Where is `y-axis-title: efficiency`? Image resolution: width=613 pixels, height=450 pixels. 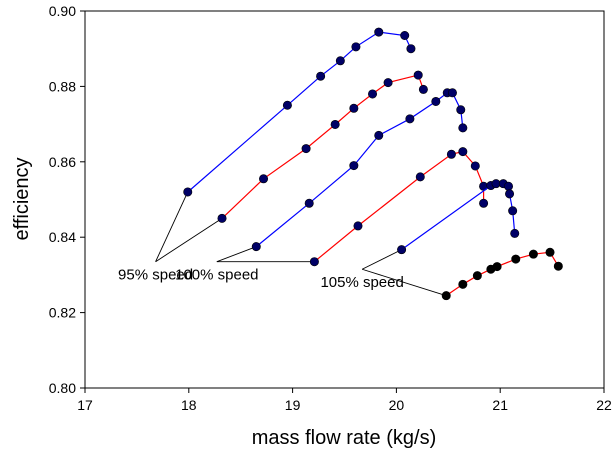
y-axis-title: efficiency is located at coordinates (22, 198).